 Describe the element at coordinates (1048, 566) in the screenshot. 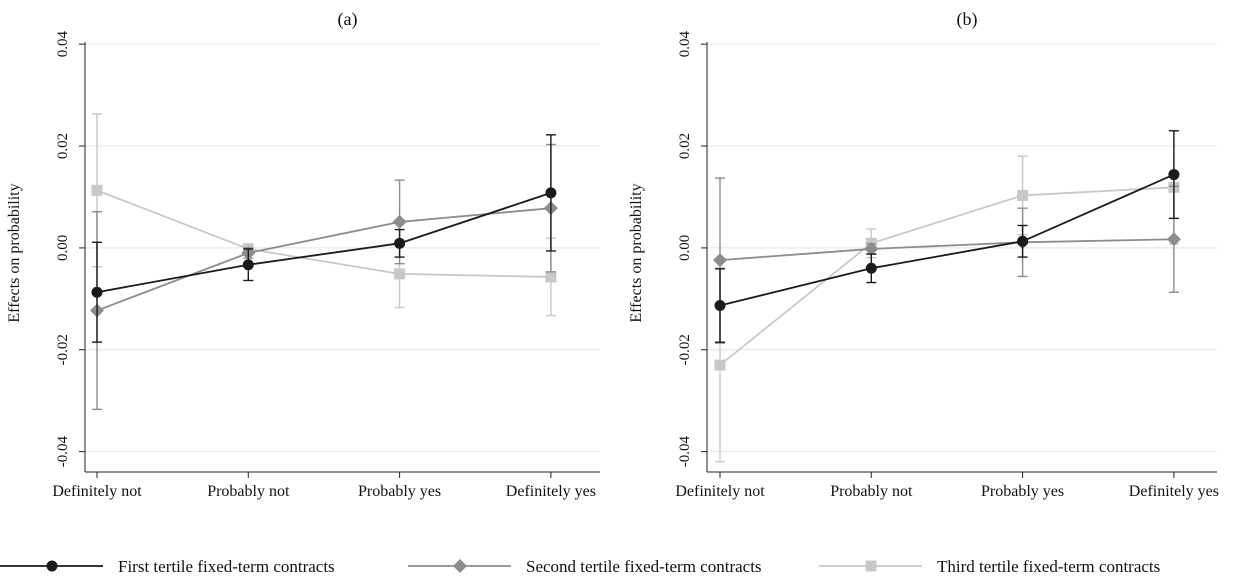

I see `legend-label: Third tertile fixed-term contracts` at that location.